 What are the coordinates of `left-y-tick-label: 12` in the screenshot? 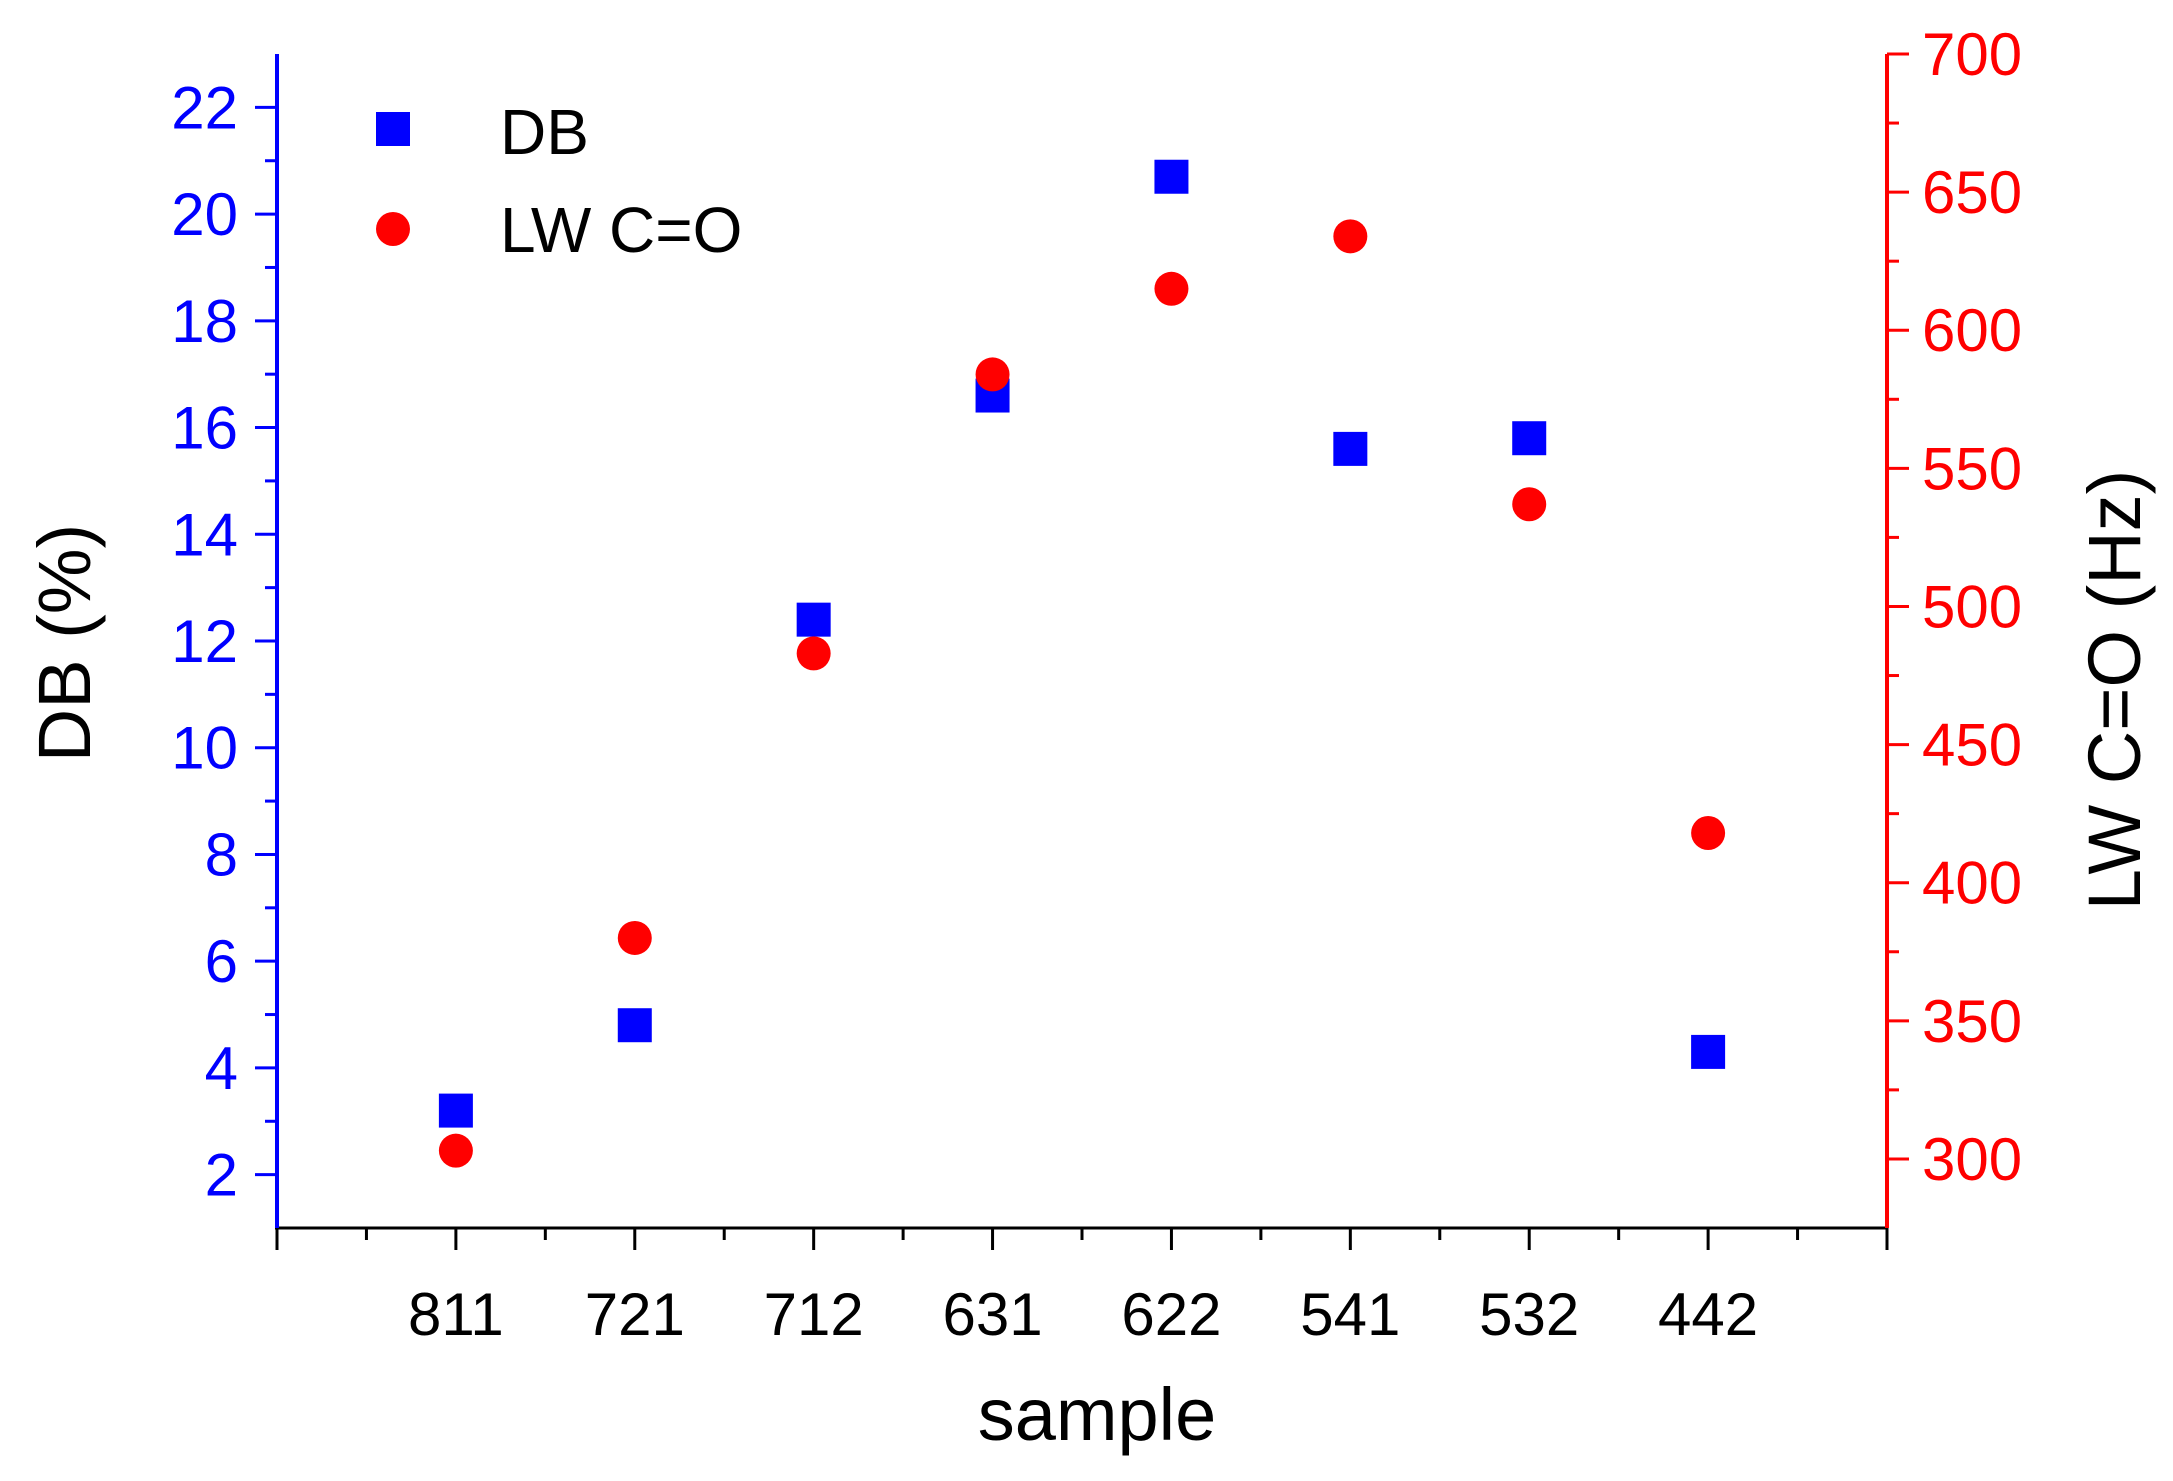 It's located at (204, 641).